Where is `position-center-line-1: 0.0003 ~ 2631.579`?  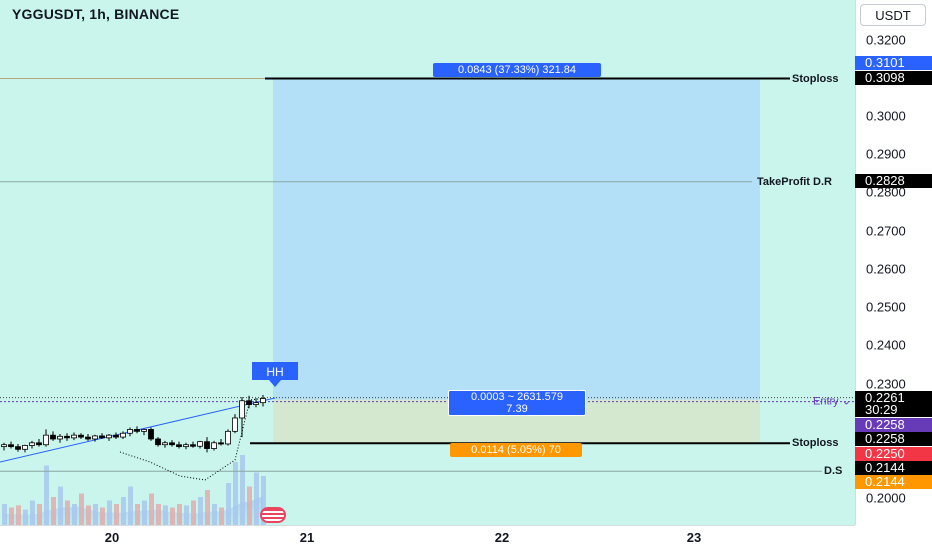 position-center-line-1: 0.0003 ~ 2631.579 is located at coordinates (517, 397).